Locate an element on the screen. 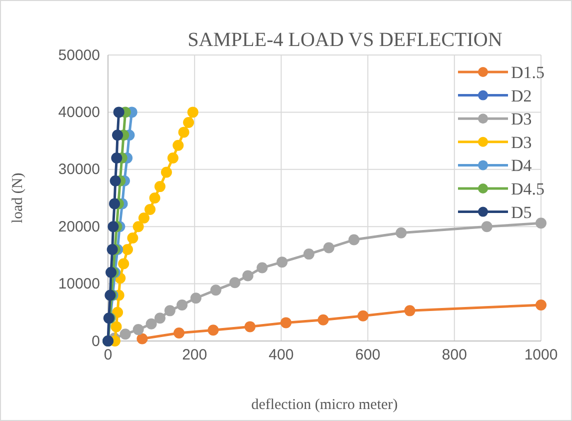 Image resolution: width=572 pixels, height=421 pixels. y-tick-label: 50000 is located at coordinates (79, 55).